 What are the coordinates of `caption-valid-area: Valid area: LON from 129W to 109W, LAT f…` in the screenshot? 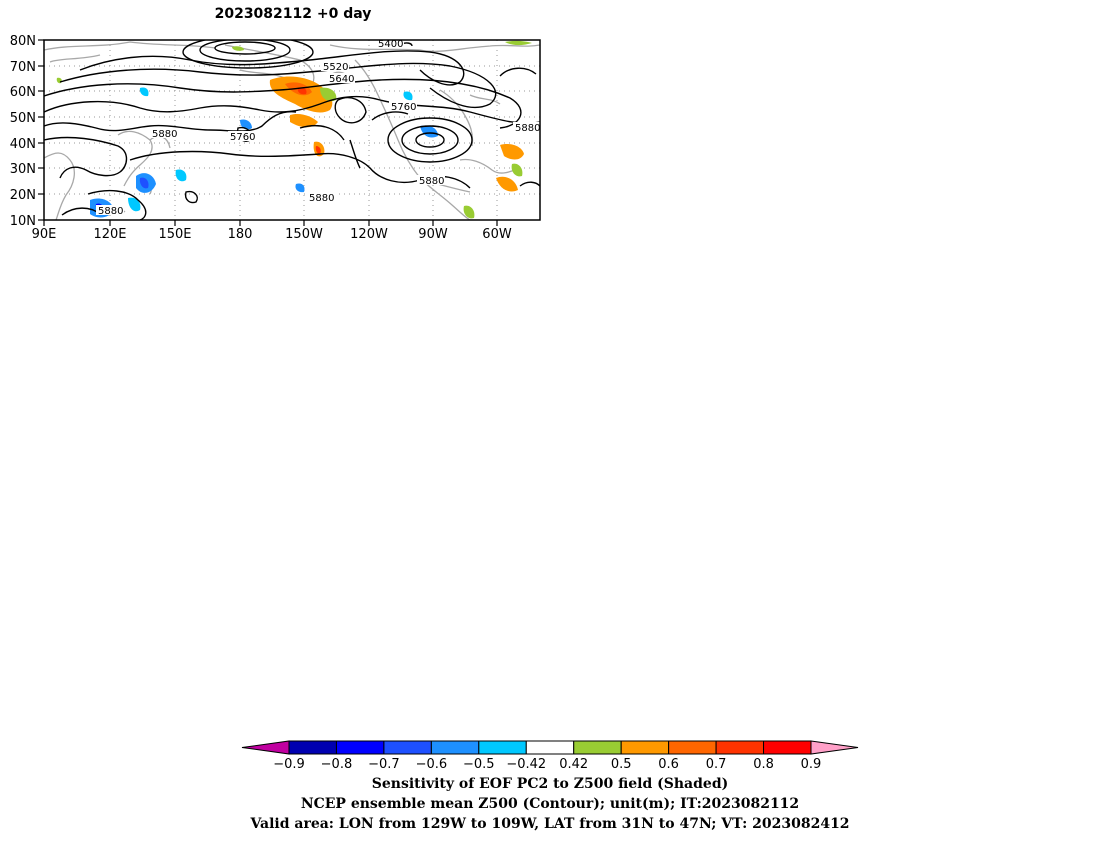 It's located at (550, 824).